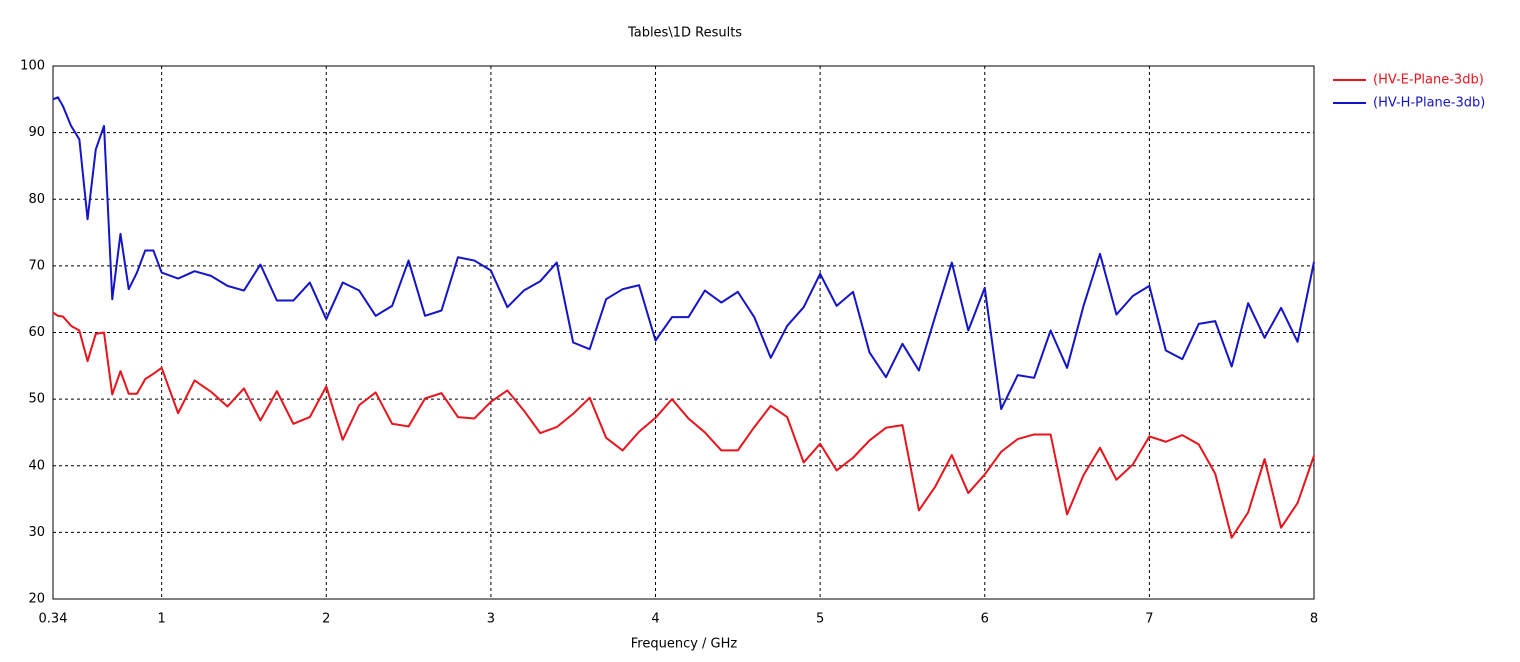  Describe the element at coordinates (1429, 103) in the screenshot. I see `legend-label: (HV-H-Plane-3db)` at that location.